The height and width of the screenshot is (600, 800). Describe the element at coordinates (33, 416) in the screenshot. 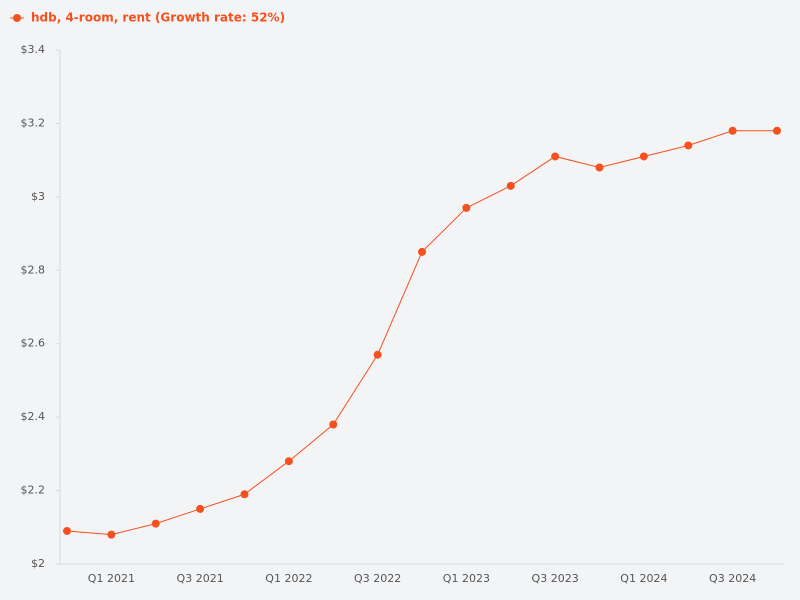

I see `y-tick-label: $2.4` at that location.